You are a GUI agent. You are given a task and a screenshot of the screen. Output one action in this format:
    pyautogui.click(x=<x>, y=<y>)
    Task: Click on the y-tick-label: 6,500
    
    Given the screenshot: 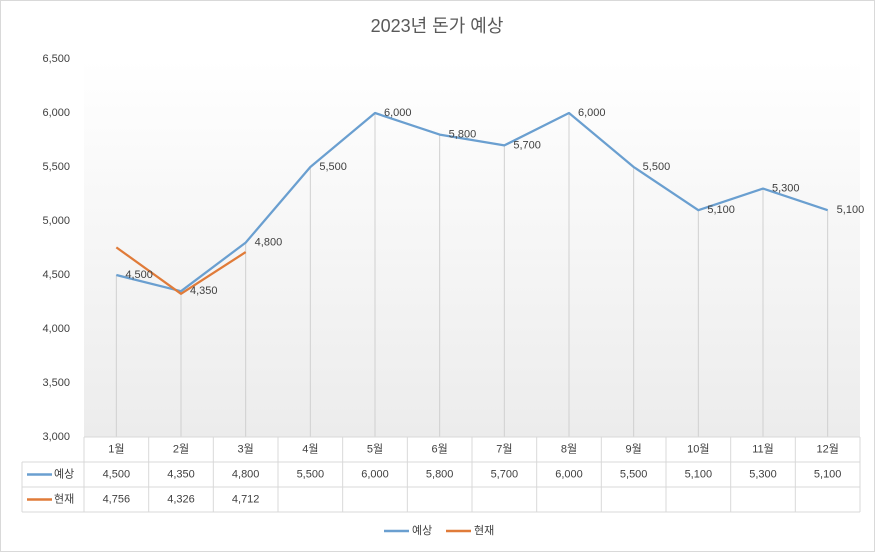 What is the action you would take?
    pyautogui.click(x=56, y=59)
    